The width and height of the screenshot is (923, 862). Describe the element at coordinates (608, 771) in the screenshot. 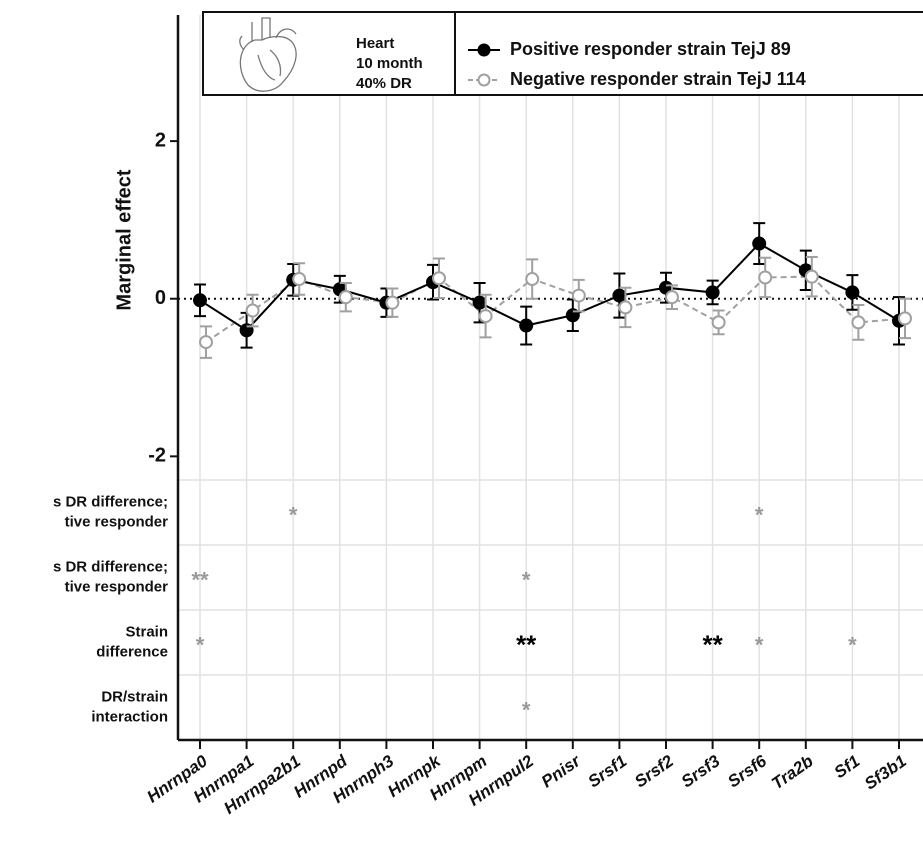

I see `x-tick-label: Srsf1` at that location.